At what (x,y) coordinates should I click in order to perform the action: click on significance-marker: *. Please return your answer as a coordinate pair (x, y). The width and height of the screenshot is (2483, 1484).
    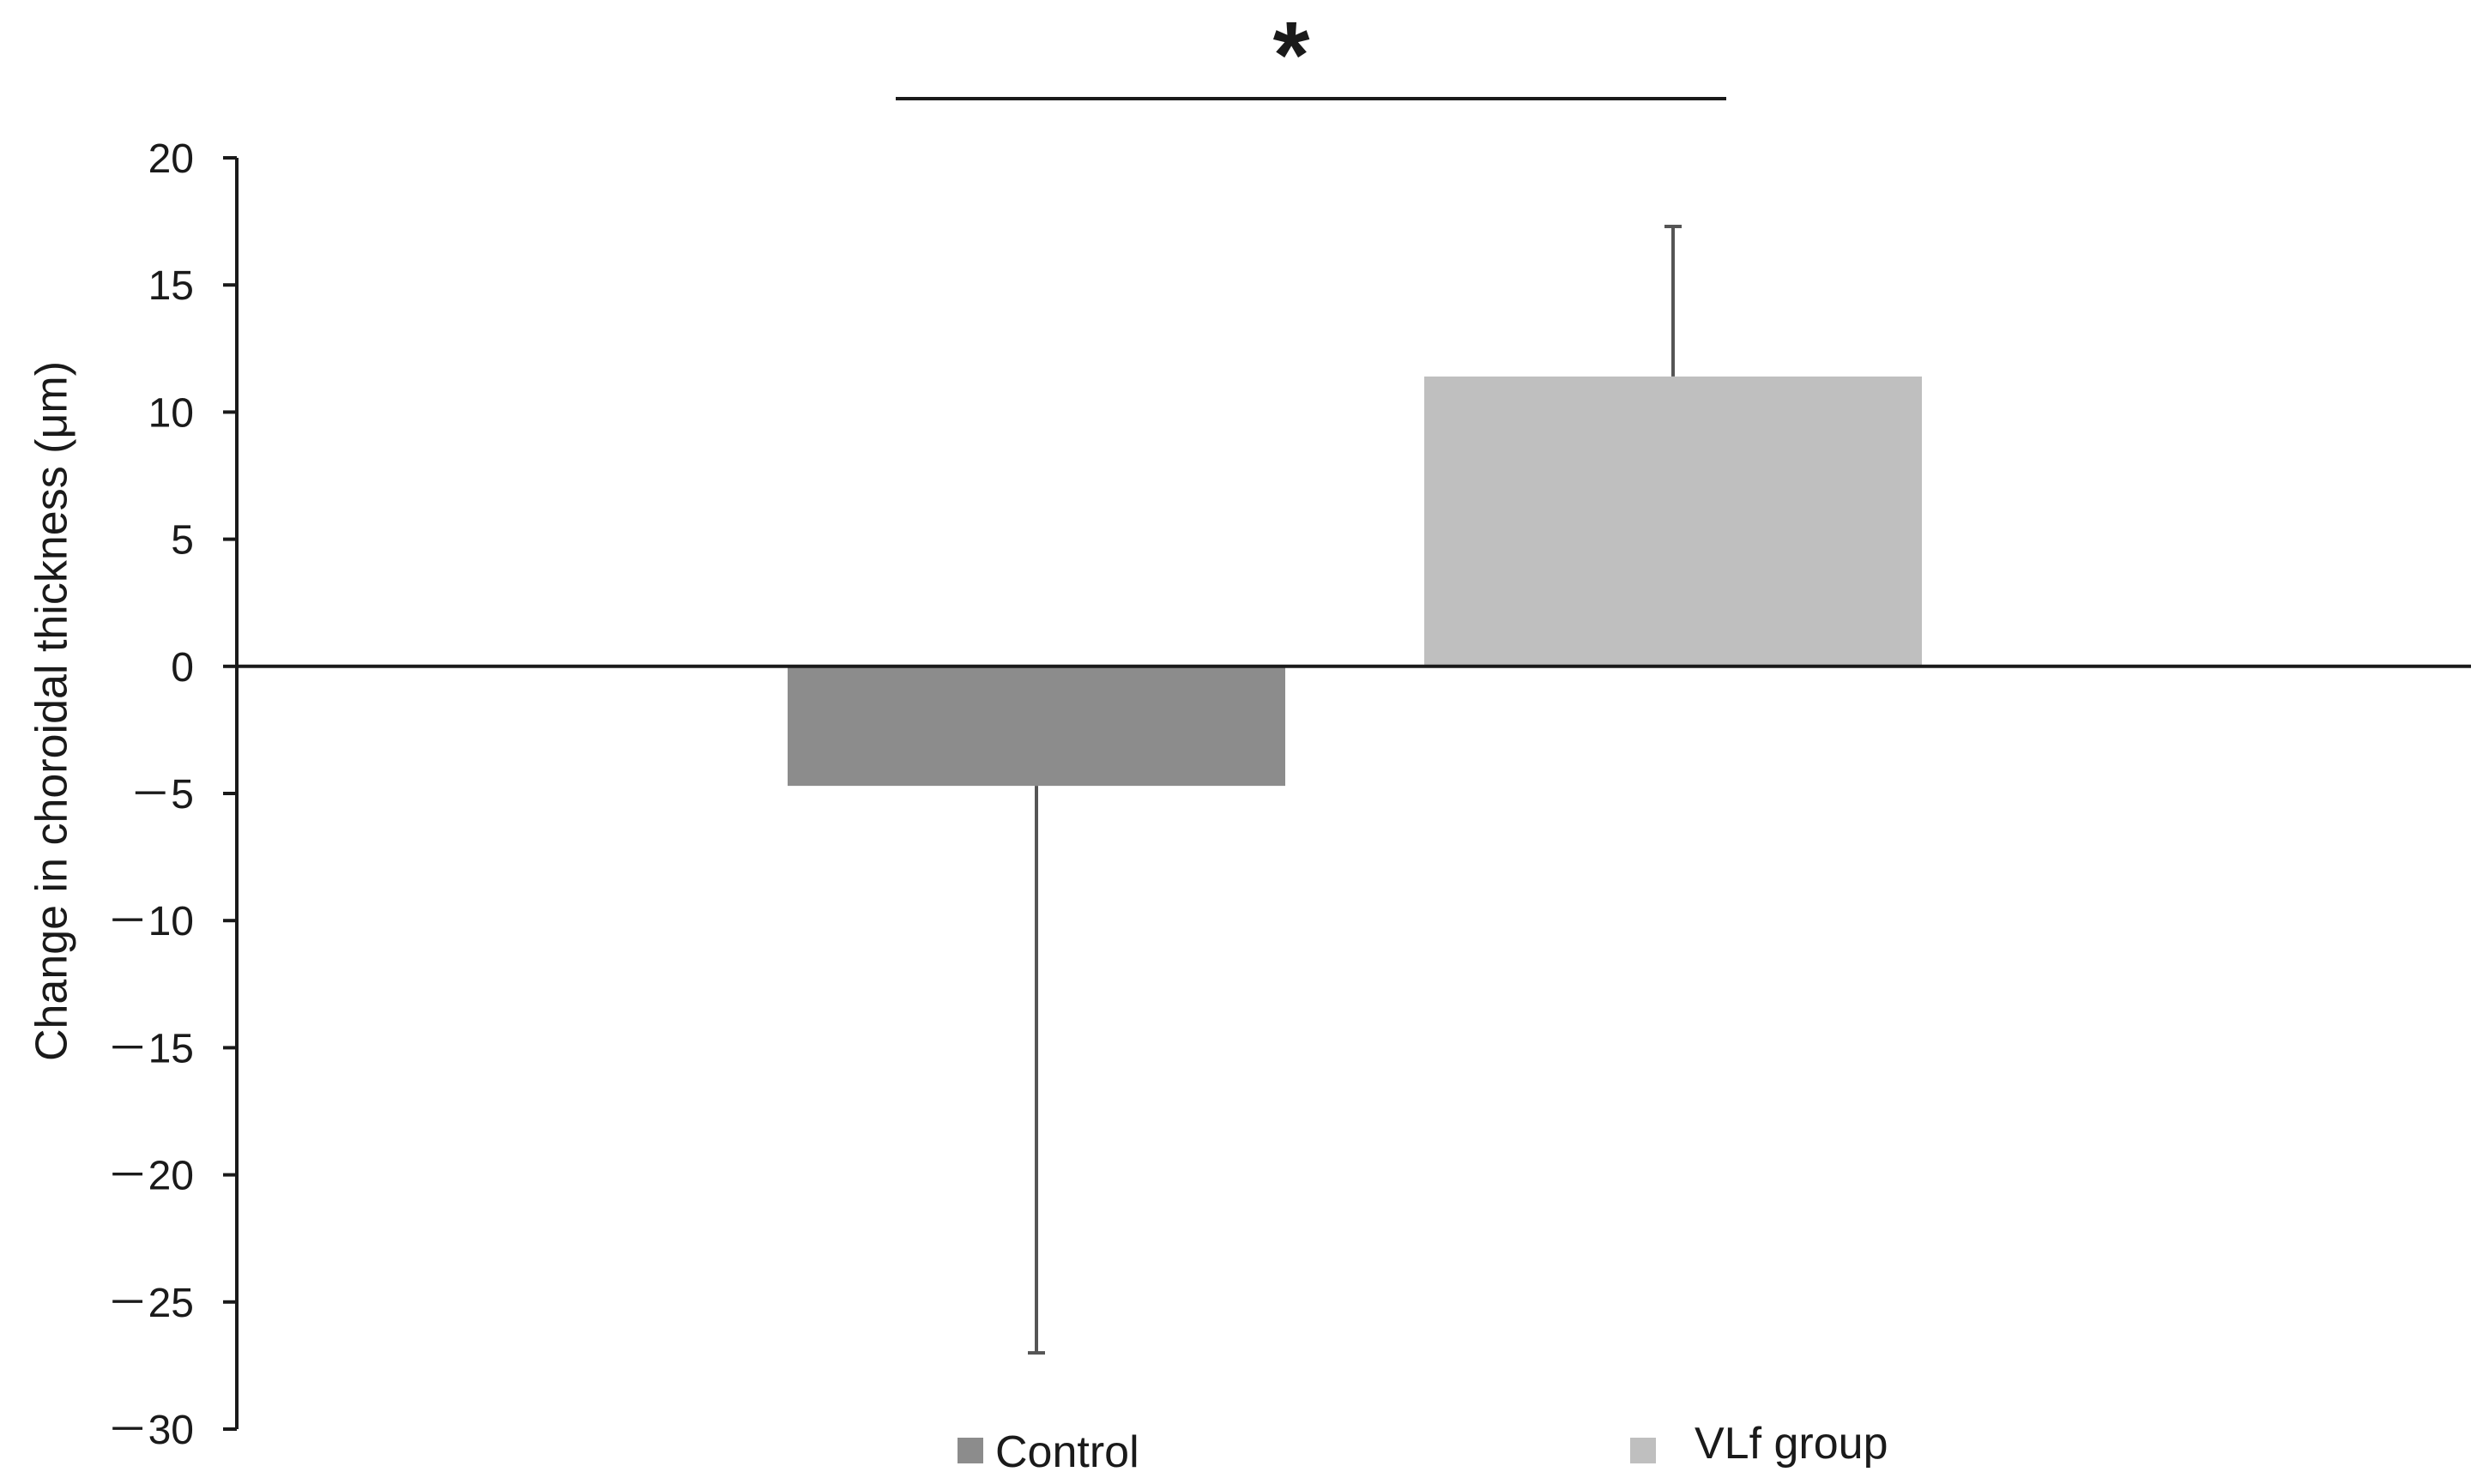
    Looking at the image, I should click on (1291, 56).